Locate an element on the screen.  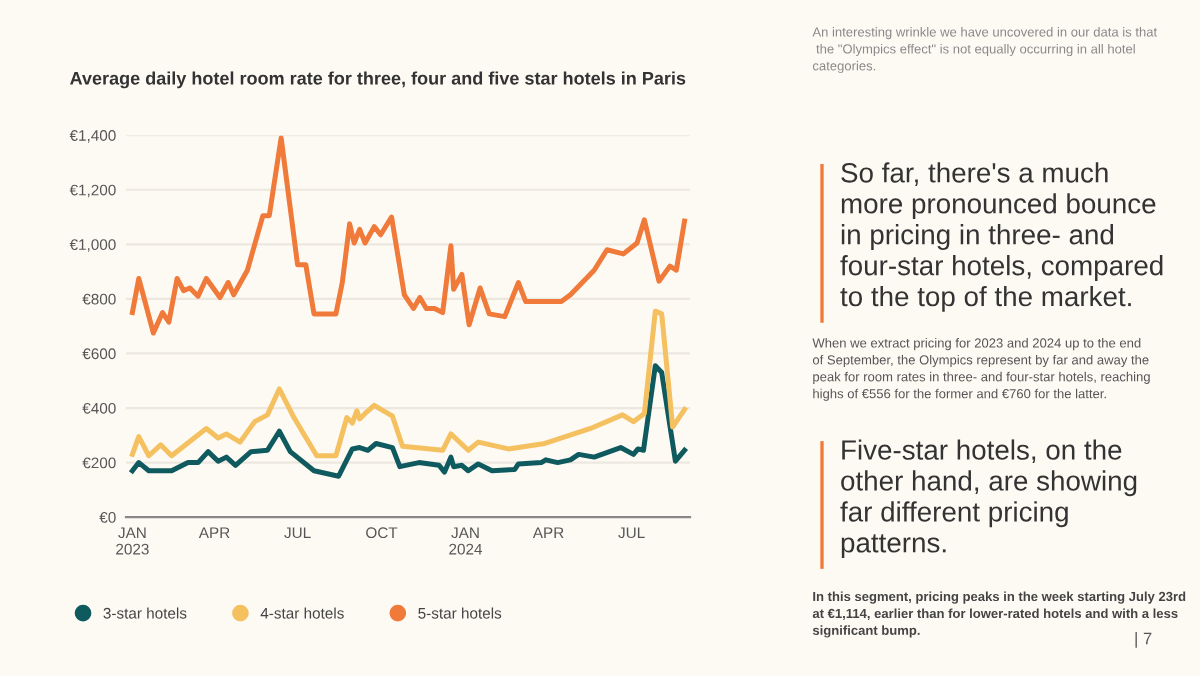
text: | 7 is located at coordinates (1143, 640).